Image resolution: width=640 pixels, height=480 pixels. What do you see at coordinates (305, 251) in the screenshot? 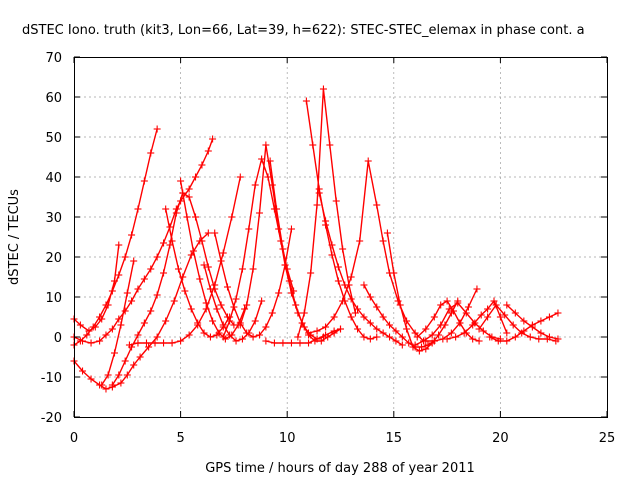
I see `series-14-line` at bounding box center [305, 251].